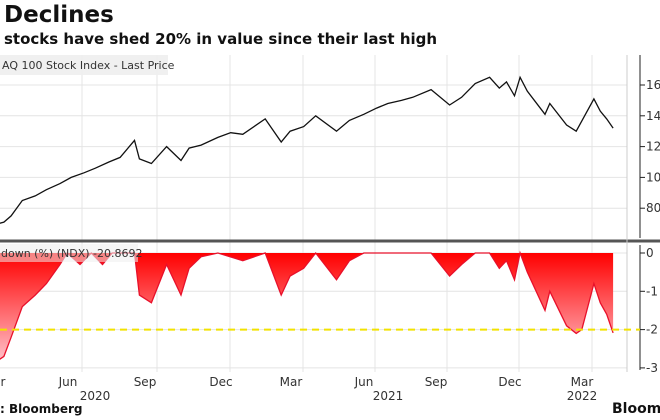 This screenshot has width=660, height=420. What do you see at coordinates (652, 368) in the screenshot?
I see `y-tick-label: -3` at bounding box center [652, 368].